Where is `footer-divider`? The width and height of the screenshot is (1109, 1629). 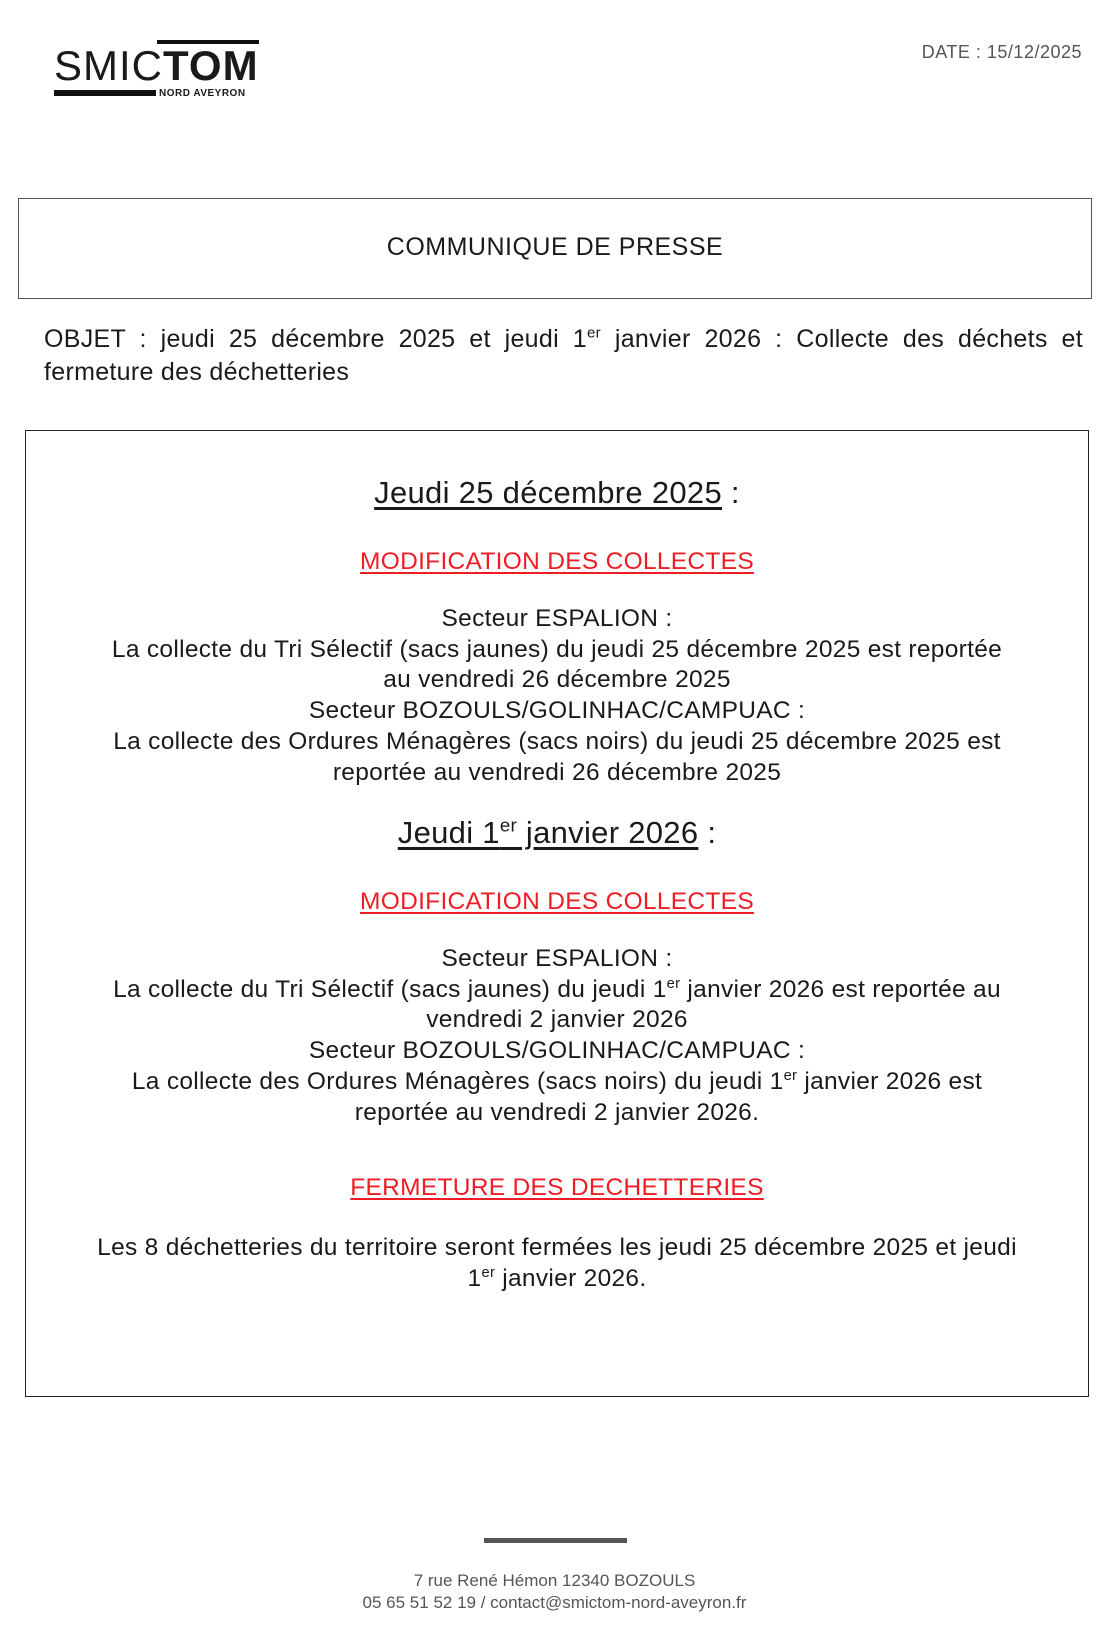
footer-divider is located at coordinates (555, 1540).